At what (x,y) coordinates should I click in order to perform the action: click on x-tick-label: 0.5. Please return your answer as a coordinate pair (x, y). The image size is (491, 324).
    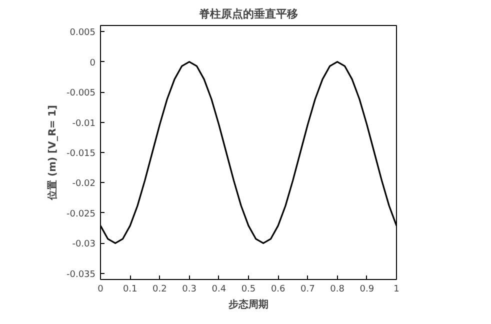
    Looking at the image, I should click on (248, 289).